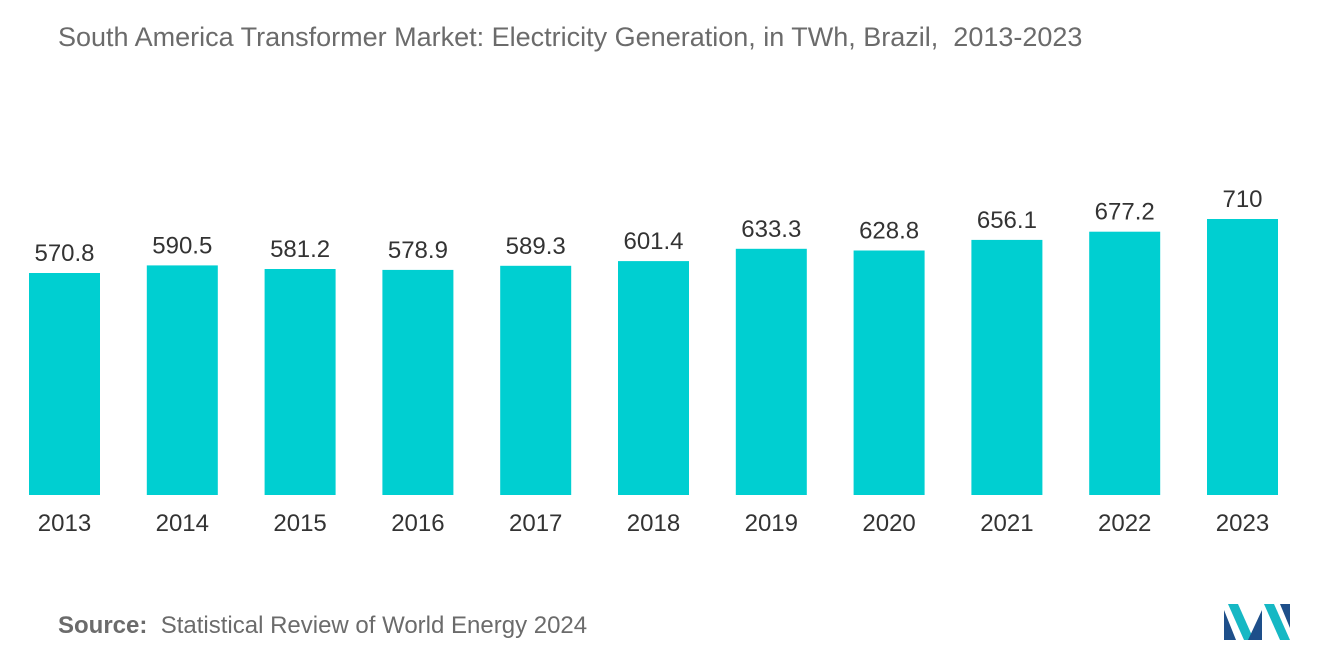 This screenshot has width=1320, height=665. What do you see at coordinates (535, 523) in the screenshot?
I see `x-tick-label-2017: 2017` at bounding box center [535, 523].